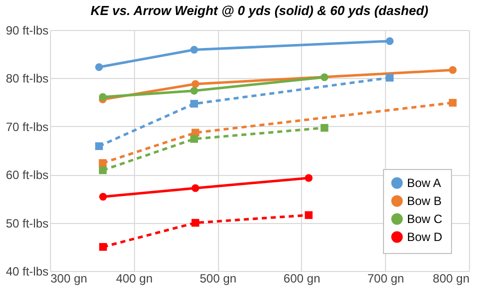 This screenshot has width=481, height=289. I want to click on legend-label: Bow D, so click(425, 237).